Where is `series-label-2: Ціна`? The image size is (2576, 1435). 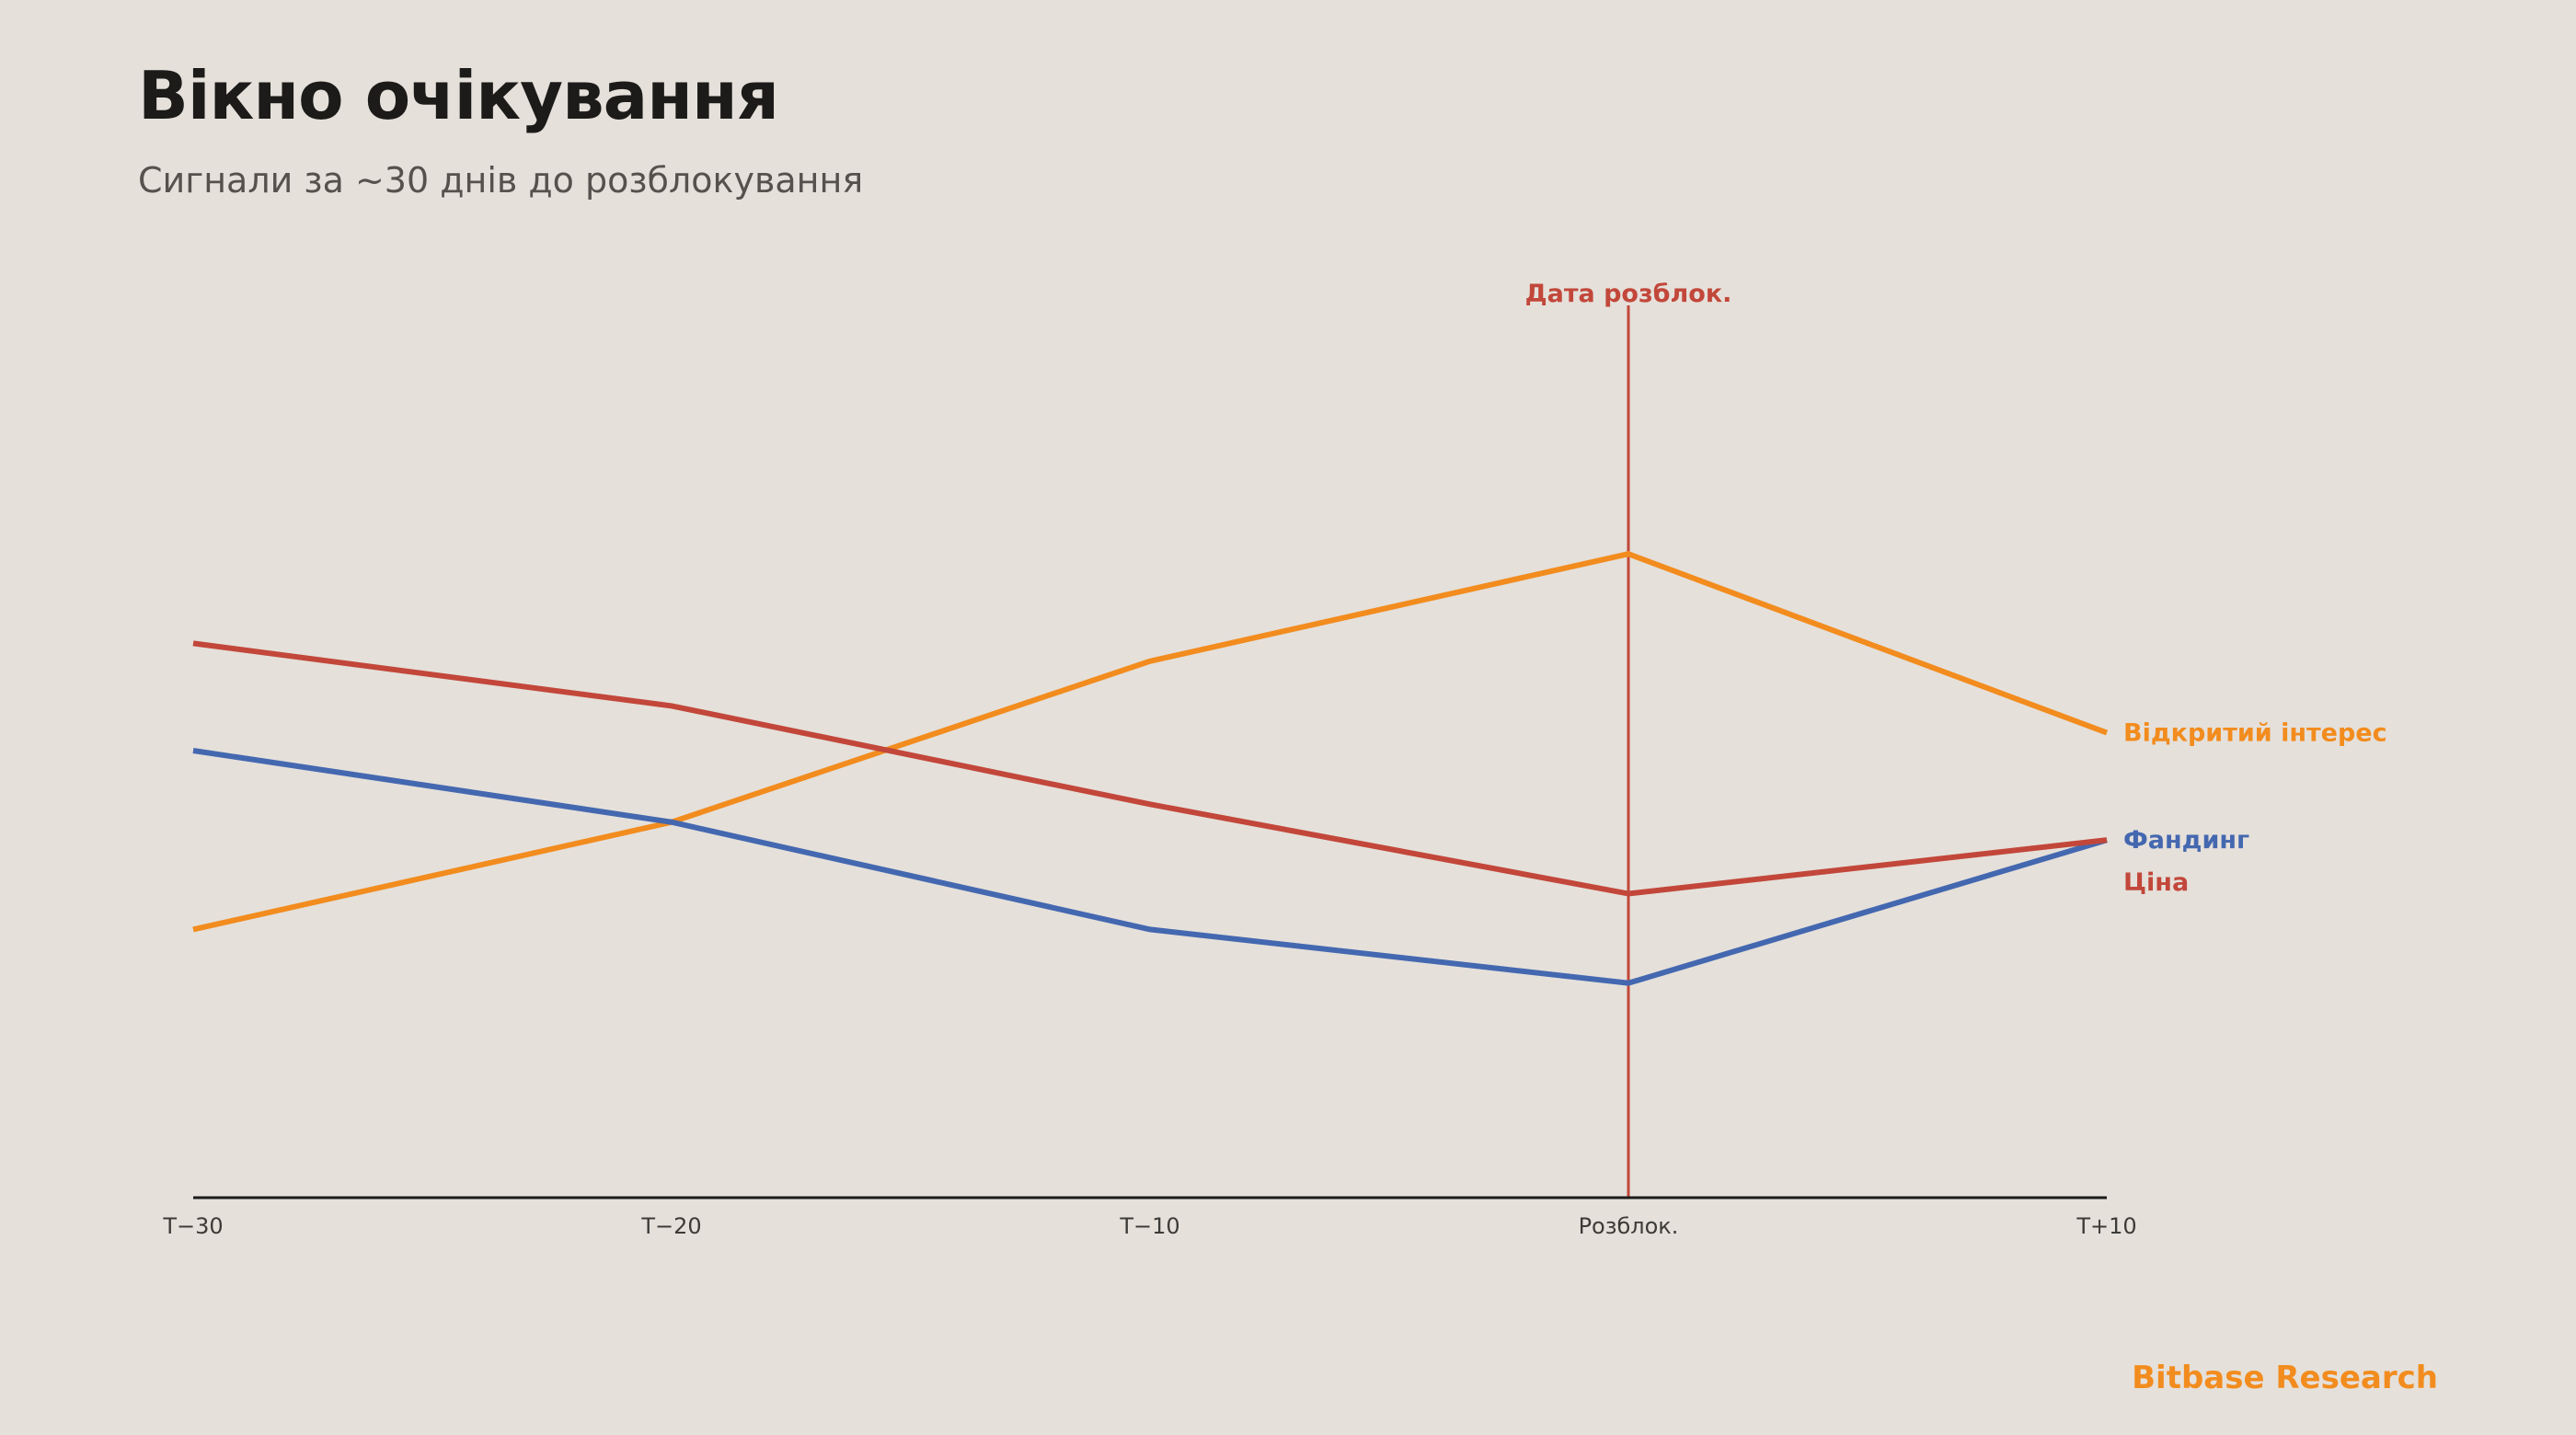
series-label-2: Ціна is located at coordinates (2156, 882).